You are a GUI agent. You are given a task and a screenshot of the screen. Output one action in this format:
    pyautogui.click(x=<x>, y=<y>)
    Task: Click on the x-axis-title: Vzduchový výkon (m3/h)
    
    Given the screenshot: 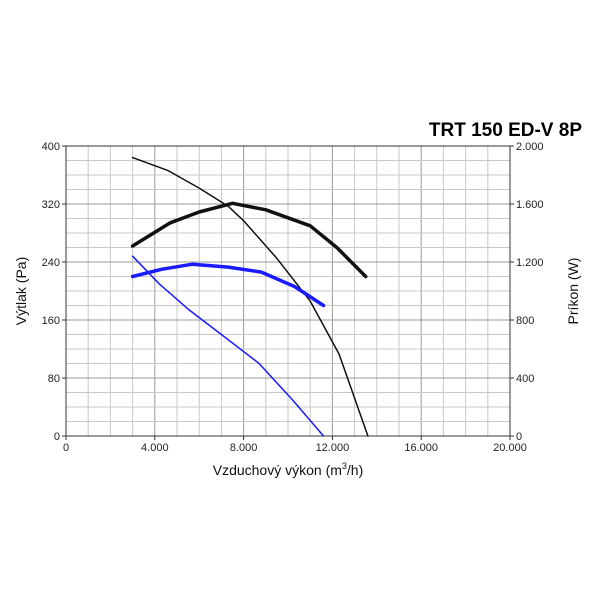 What is the action you would take?
    pyautogui.click(x=288, y=469)
    